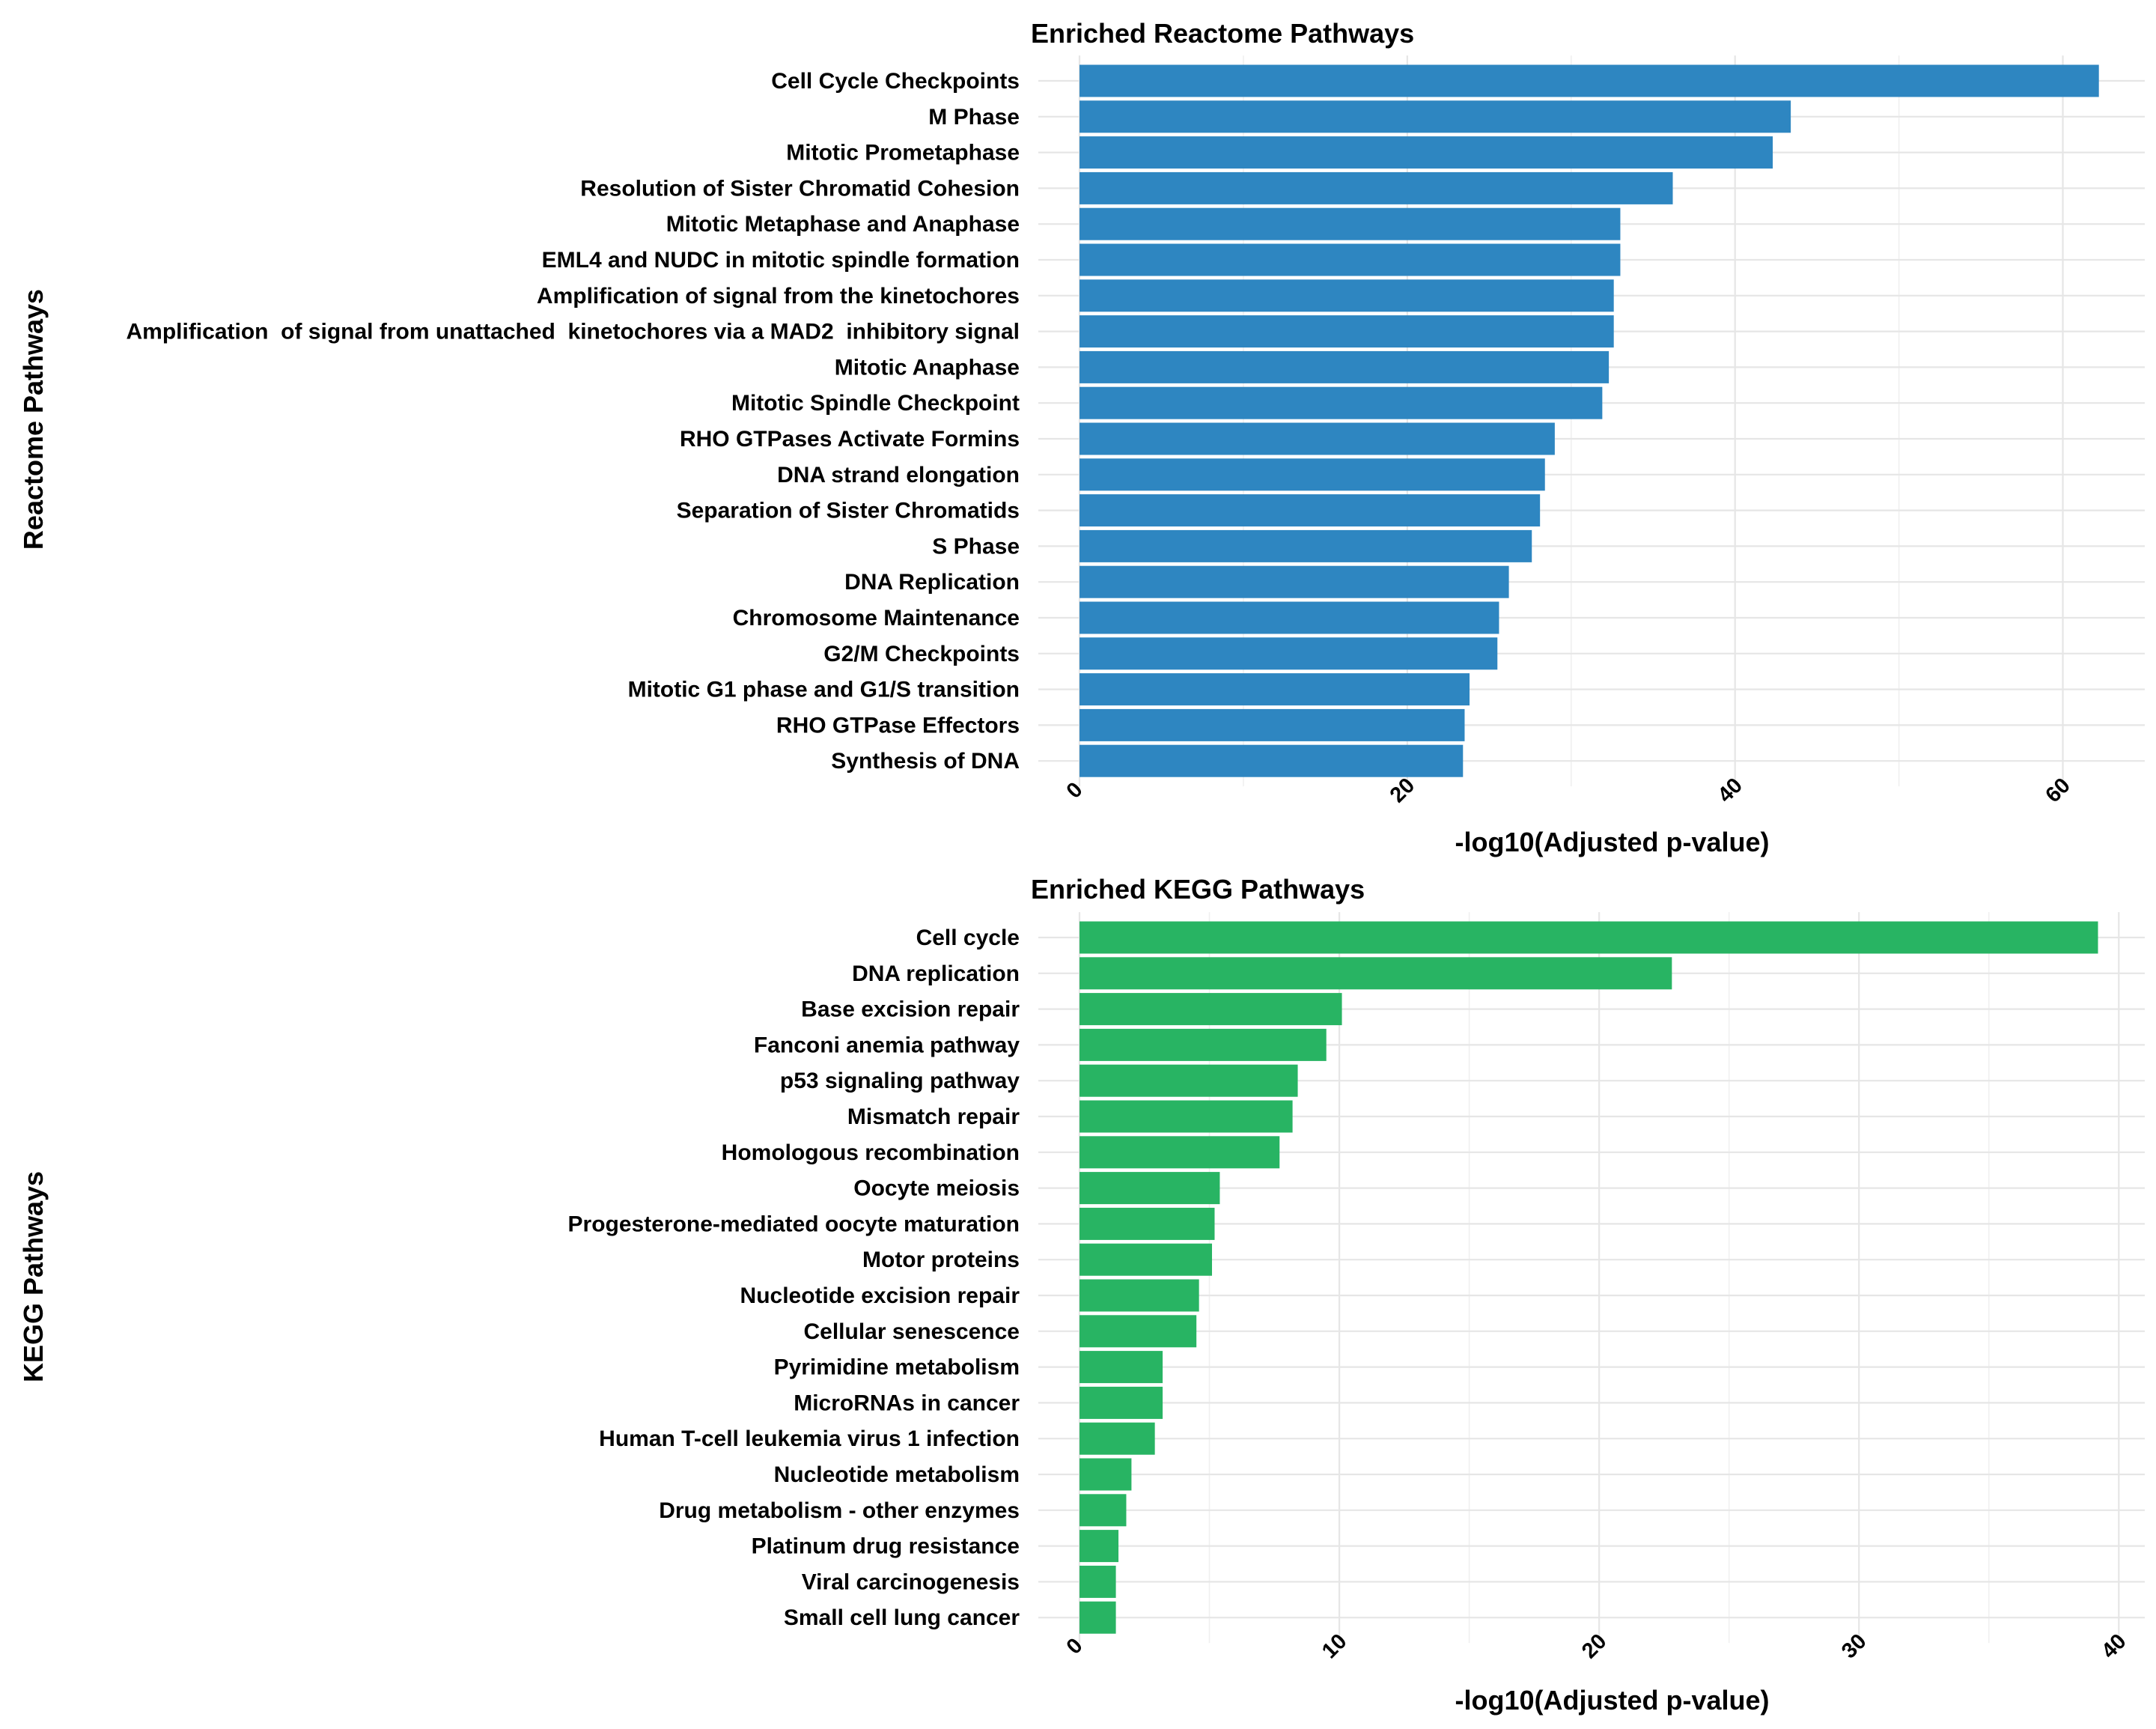 This screenshot has width=2156, height=1729. I want to click on kegg-category-label: Small cell lung cancer, so click(902, 1617).